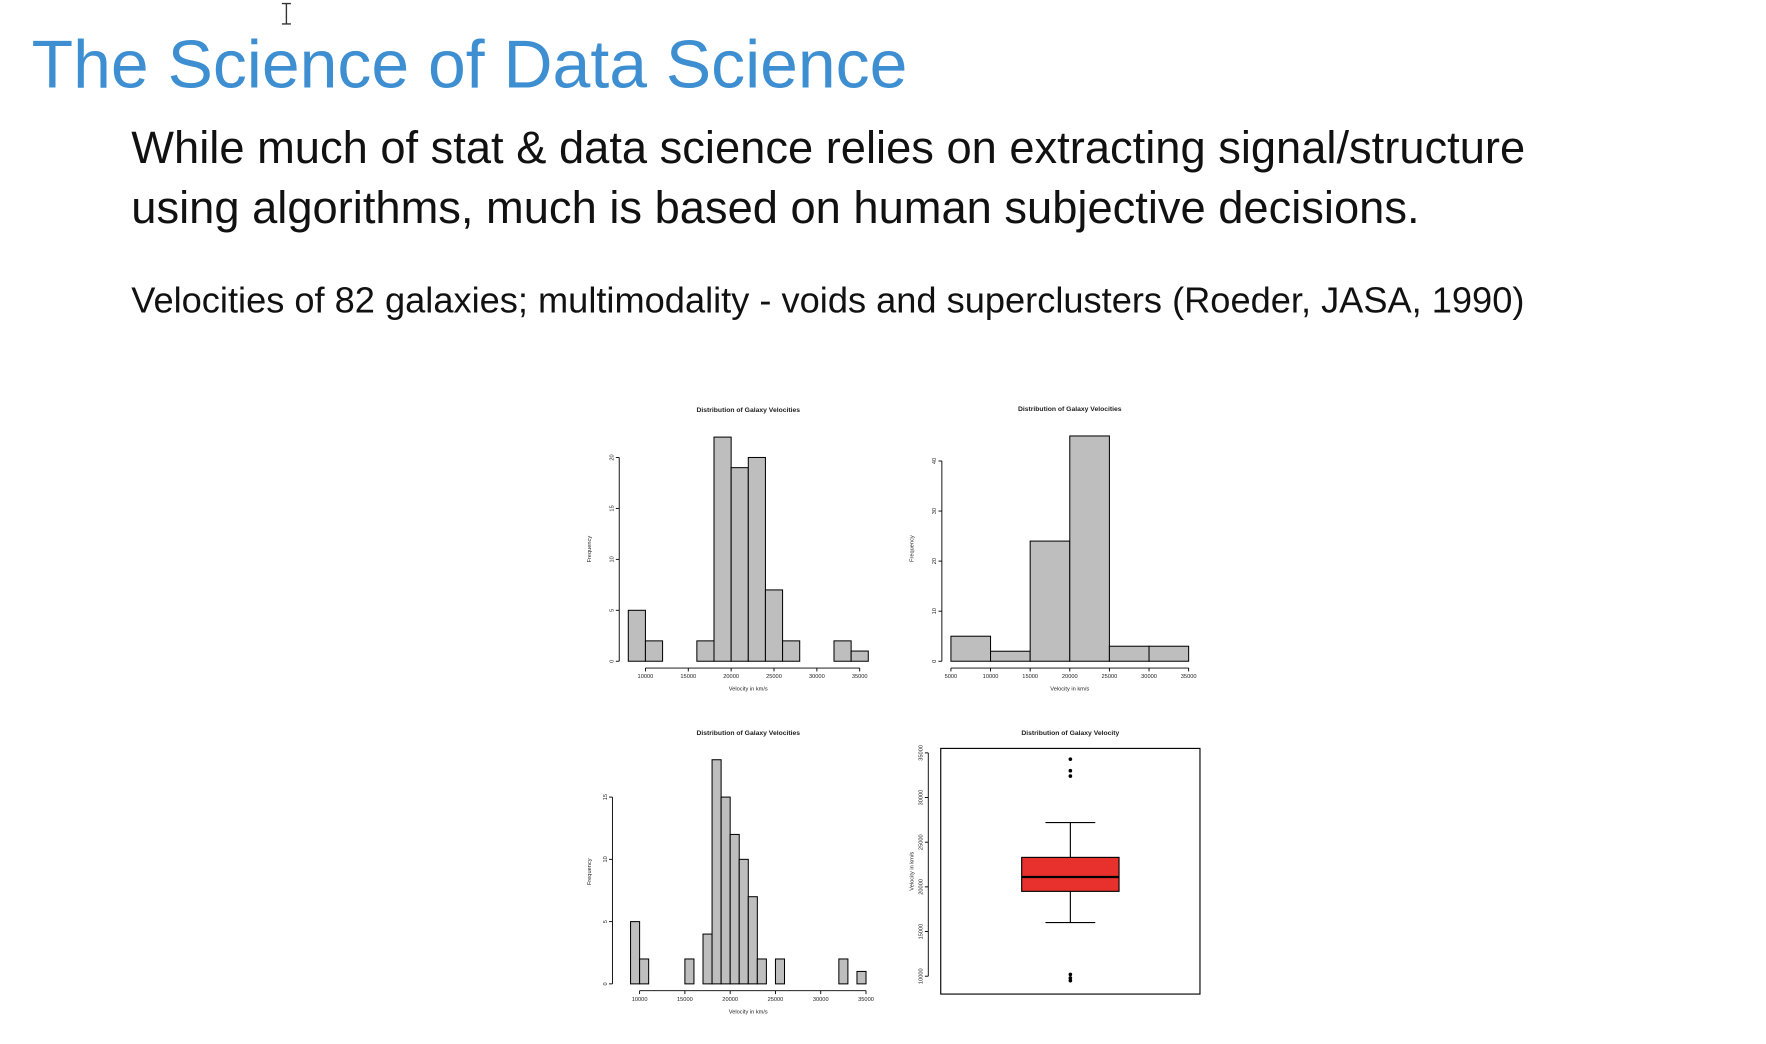  Describe the element at coordinates (922, 753) in the screenshot. I see `y-tick-label: 35000` at that location.